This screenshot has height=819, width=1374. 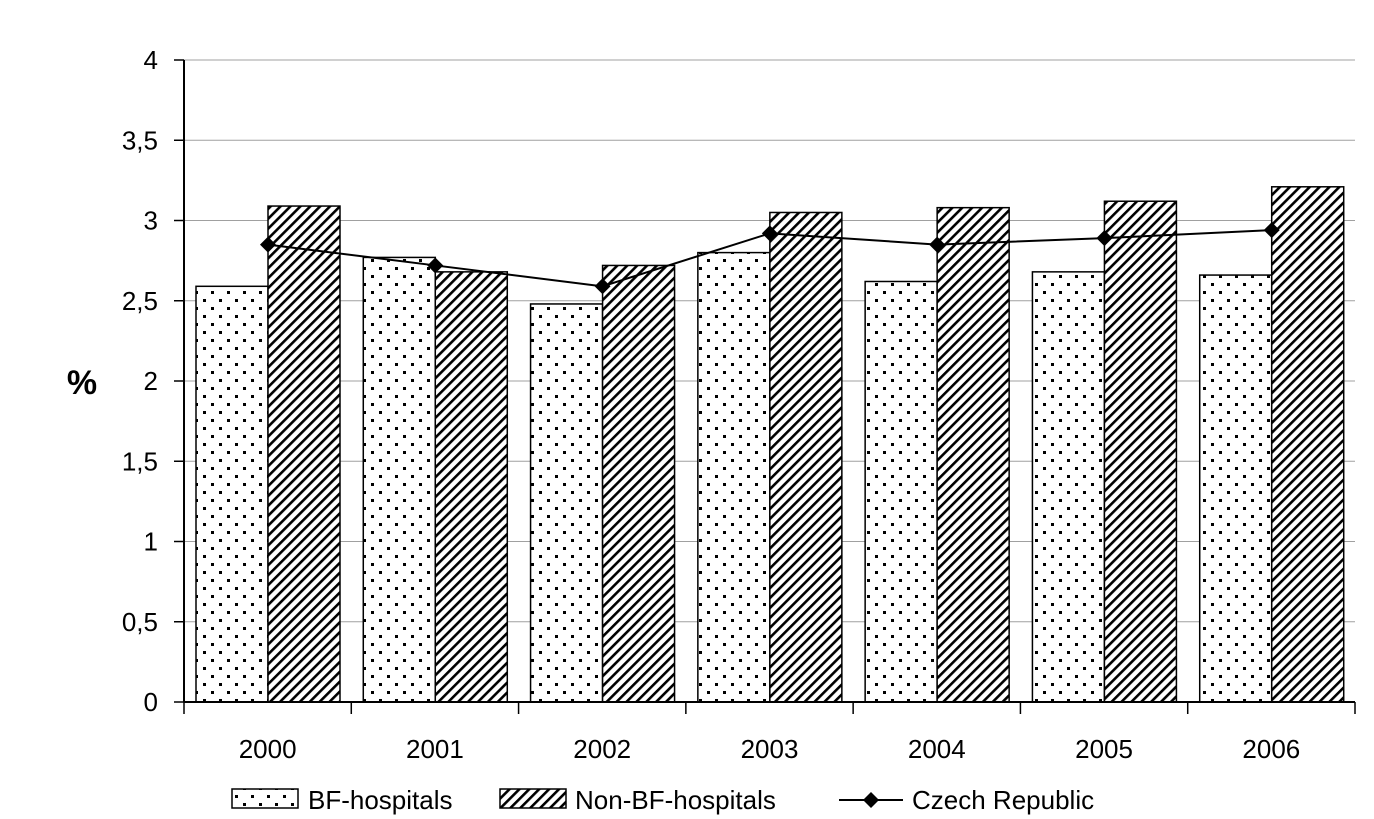 I want to click on x-tick-label: 2006, so click(x=1271, y=749).